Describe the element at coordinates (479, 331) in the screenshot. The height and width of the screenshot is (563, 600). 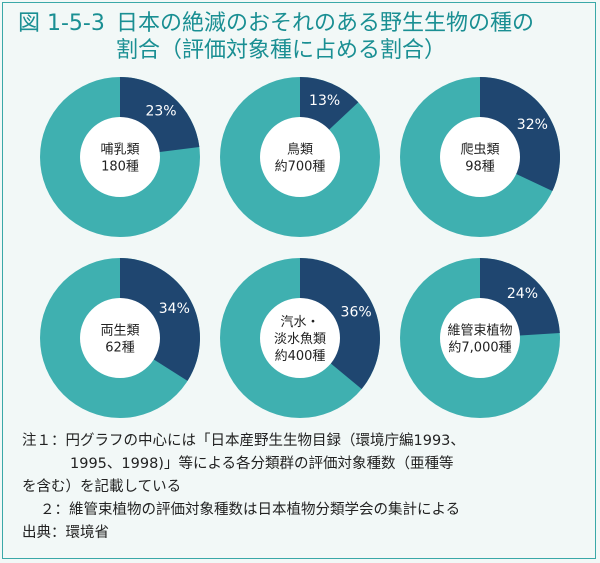
I see `group-name-label: 維管束植物` at that location.